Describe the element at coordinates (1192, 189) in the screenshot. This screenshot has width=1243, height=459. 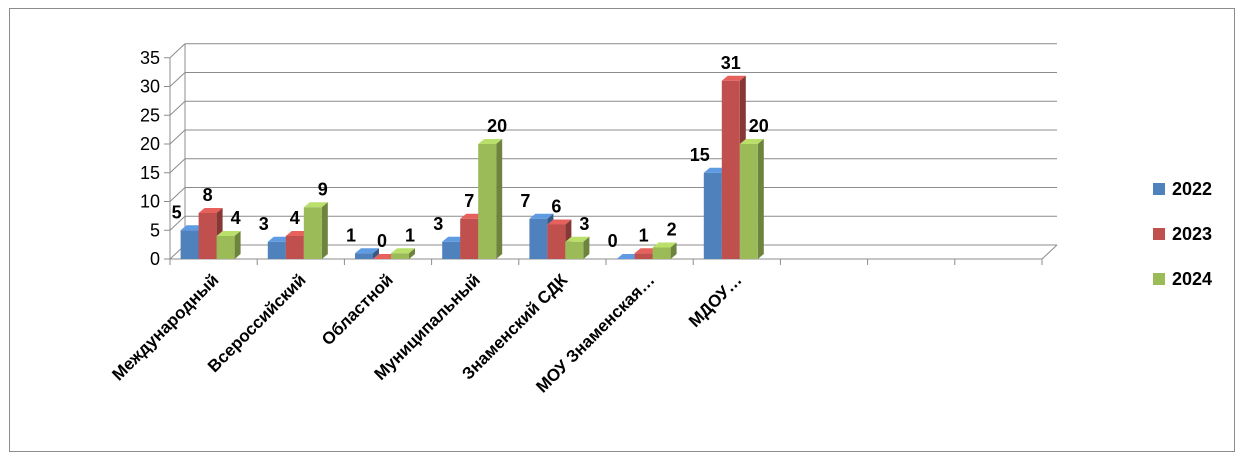
I see `legend-label: 2022` at that location.